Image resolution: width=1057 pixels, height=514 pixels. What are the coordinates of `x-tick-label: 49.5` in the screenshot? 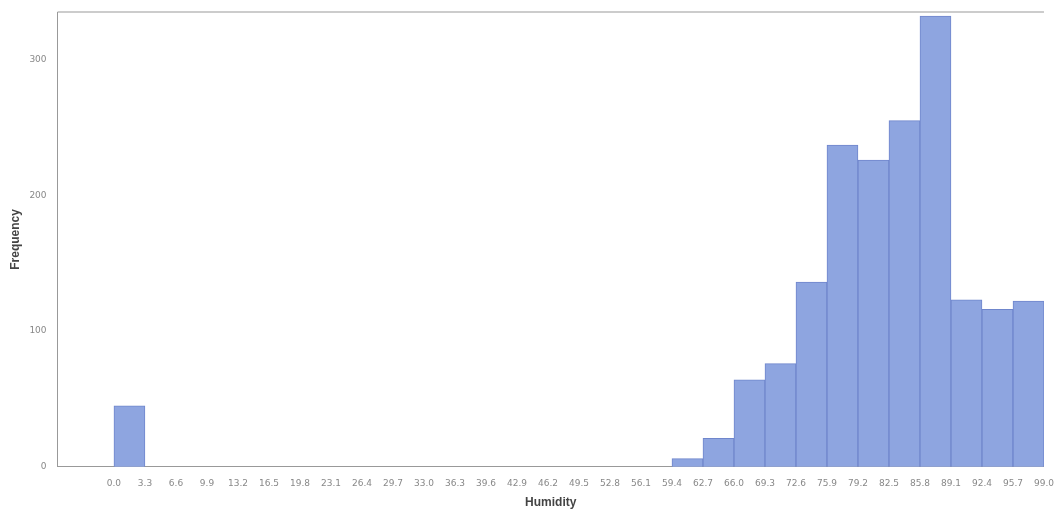 It's located at (578, 482).